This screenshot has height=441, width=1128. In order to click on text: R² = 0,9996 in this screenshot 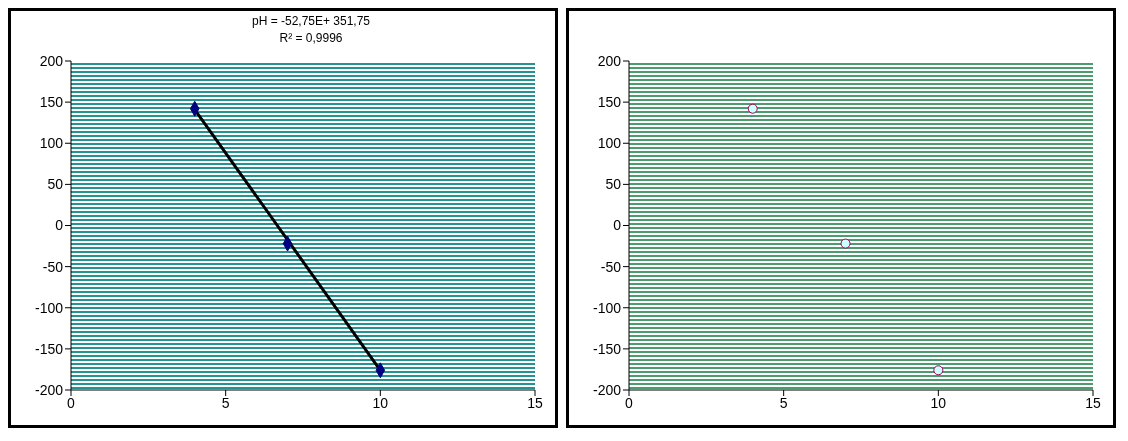, I will do `click(311, 38)`.